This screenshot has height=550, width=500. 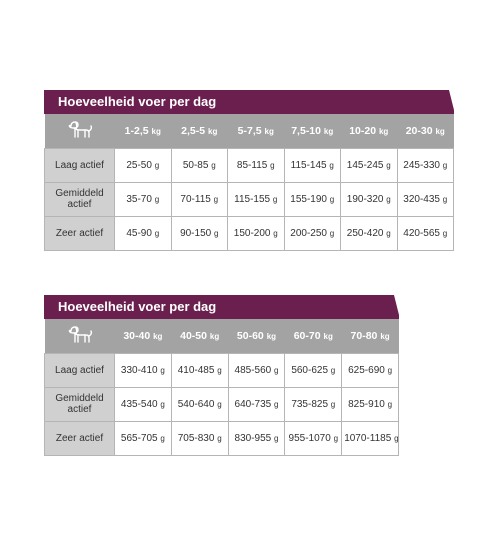 What do you see at coordinates (200, 336) in the screenshot?
I see `weight-header: 40-50 kg` at bounding box center [200, 336].